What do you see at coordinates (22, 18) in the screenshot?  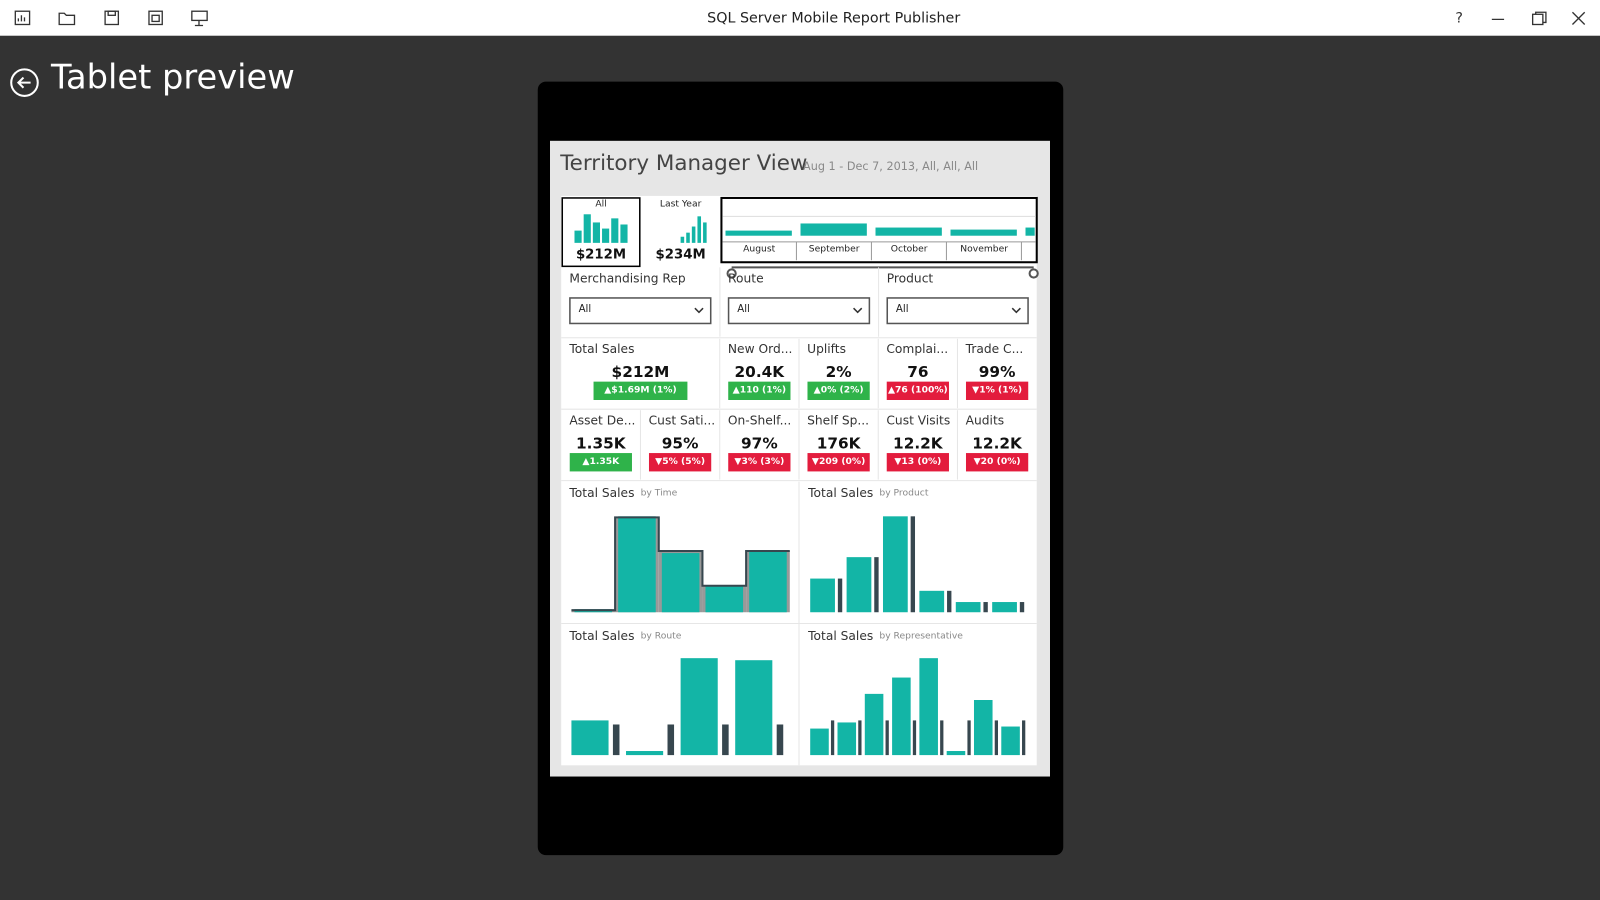 I see `new-report-button` at bounding box center [22, 18].